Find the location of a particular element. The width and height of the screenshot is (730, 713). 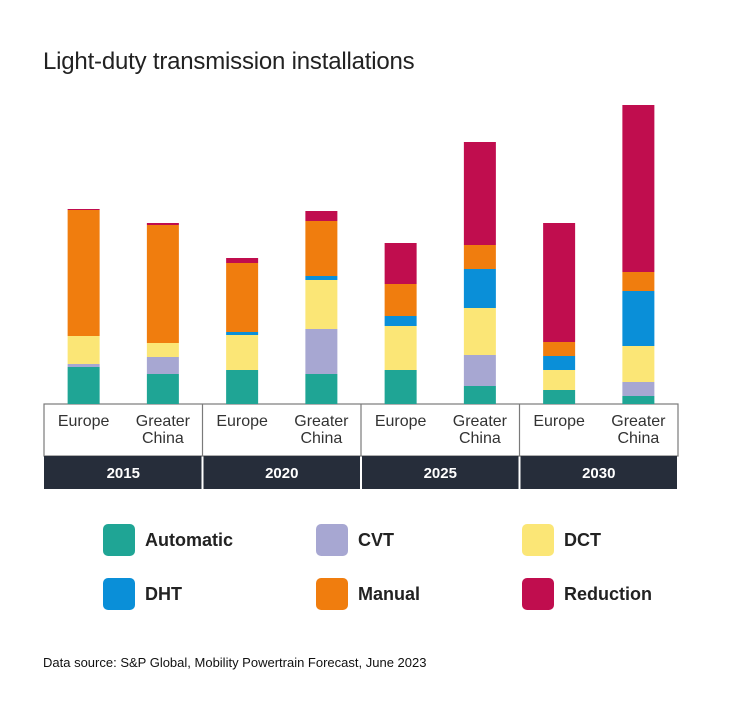

legend-swatch-cvt is located at coordinates (332, 540).